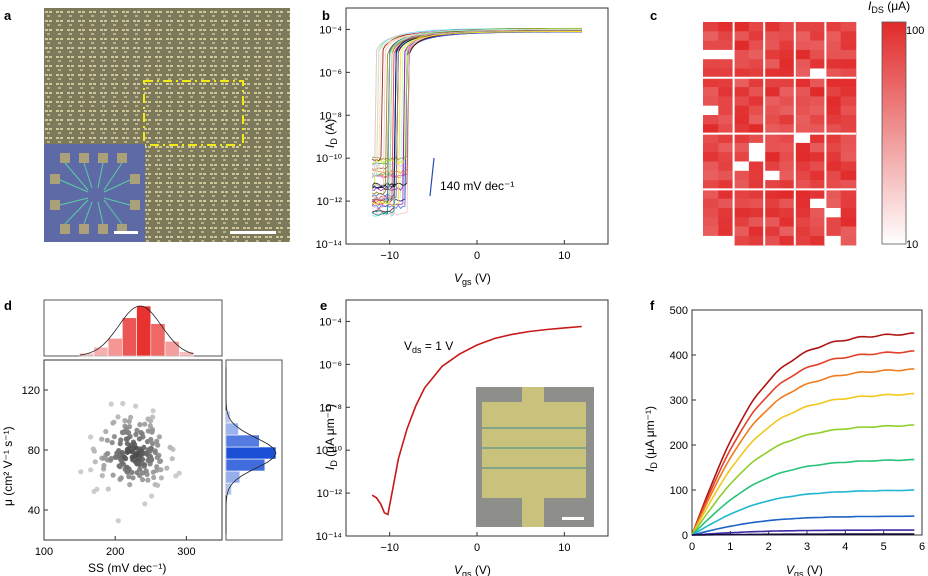  What do you see at coordinates (323, 305) in the screenshot?
I see `panel-label-e: e` at bounding box center [323, 305].